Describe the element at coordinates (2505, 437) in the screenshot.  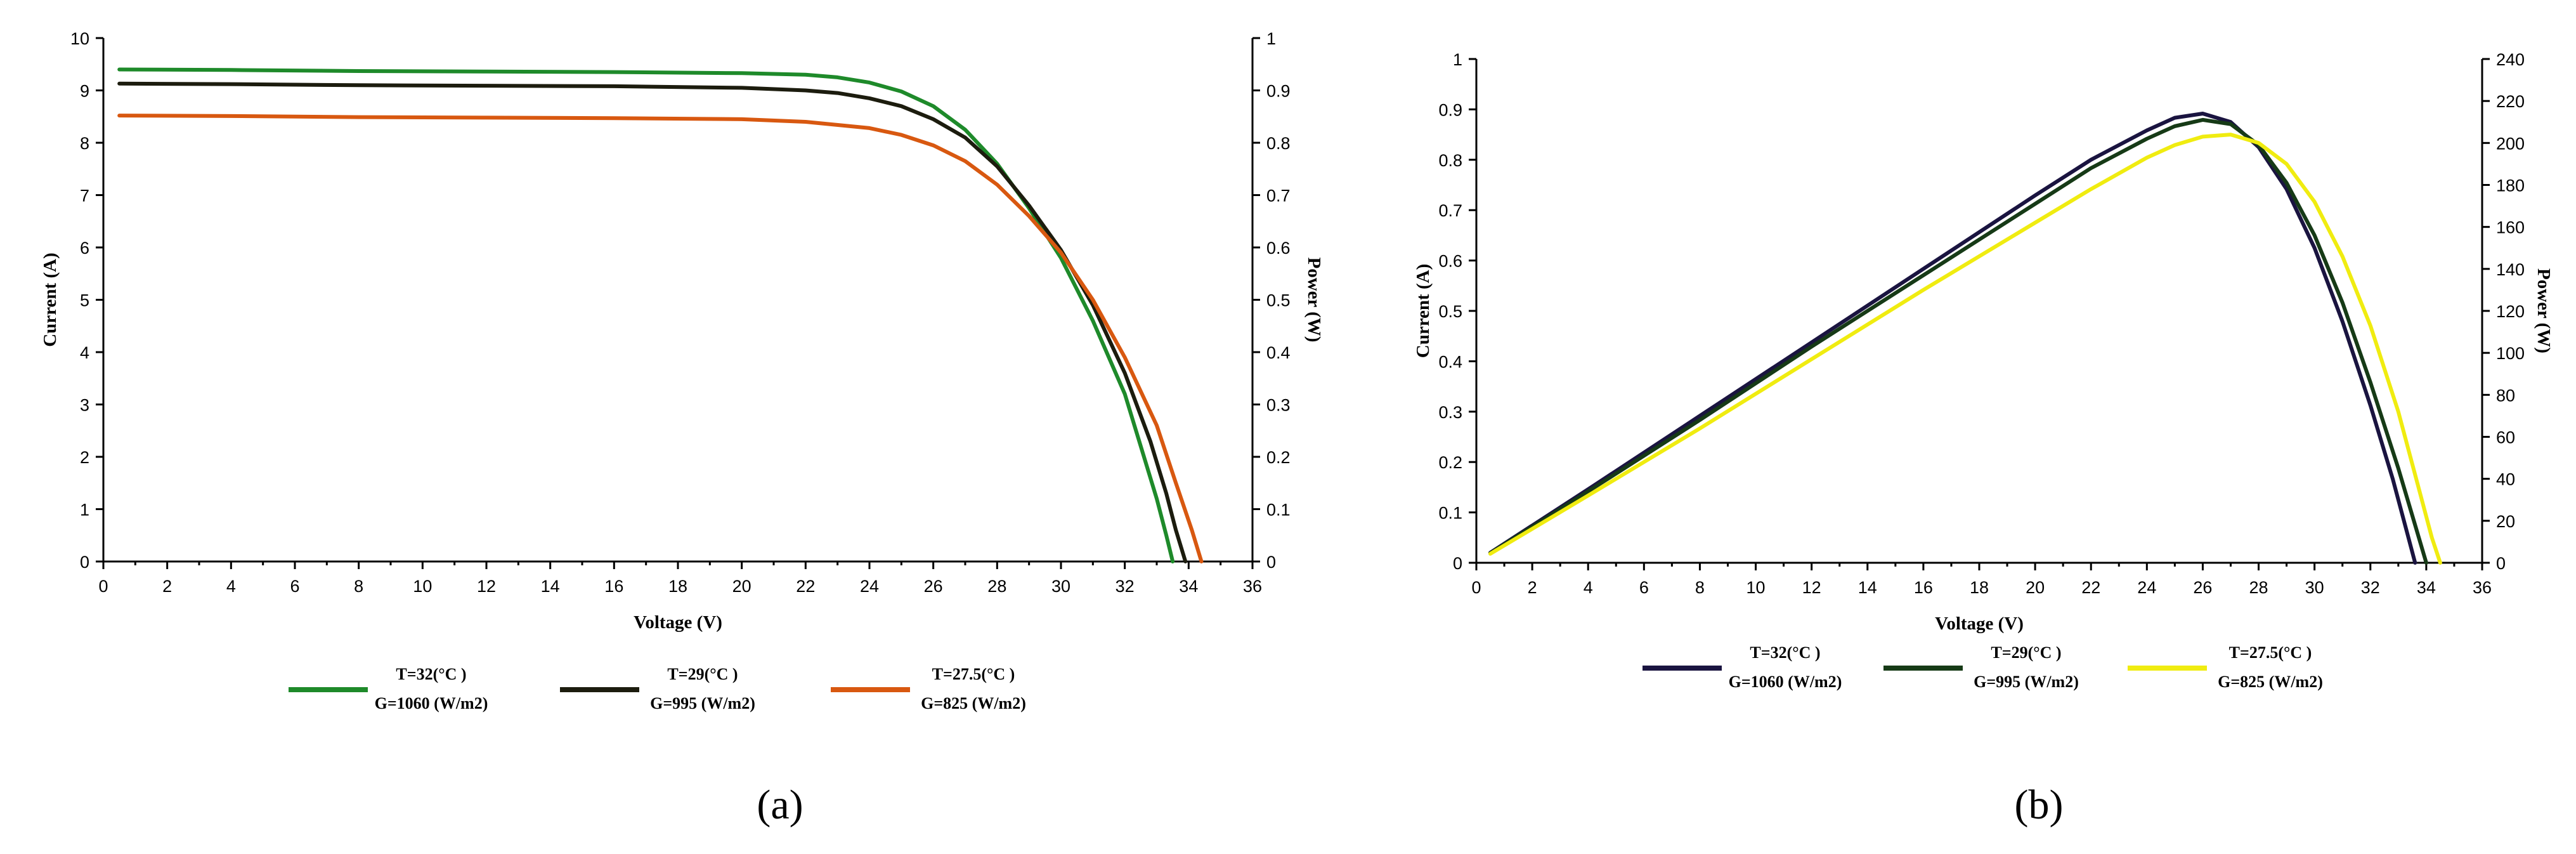
I see `y2-tick-label: 60` at that location.